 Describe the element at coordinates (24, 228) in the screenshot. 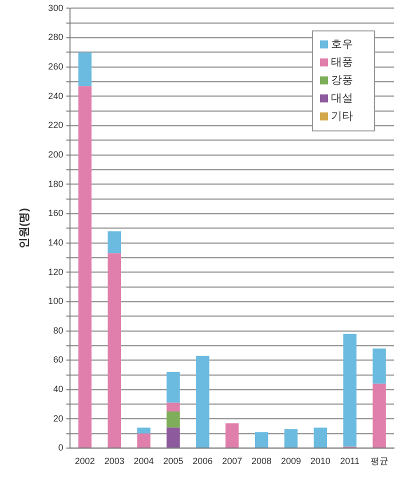

I see `y-axis-title: 인원(명)` at that location.